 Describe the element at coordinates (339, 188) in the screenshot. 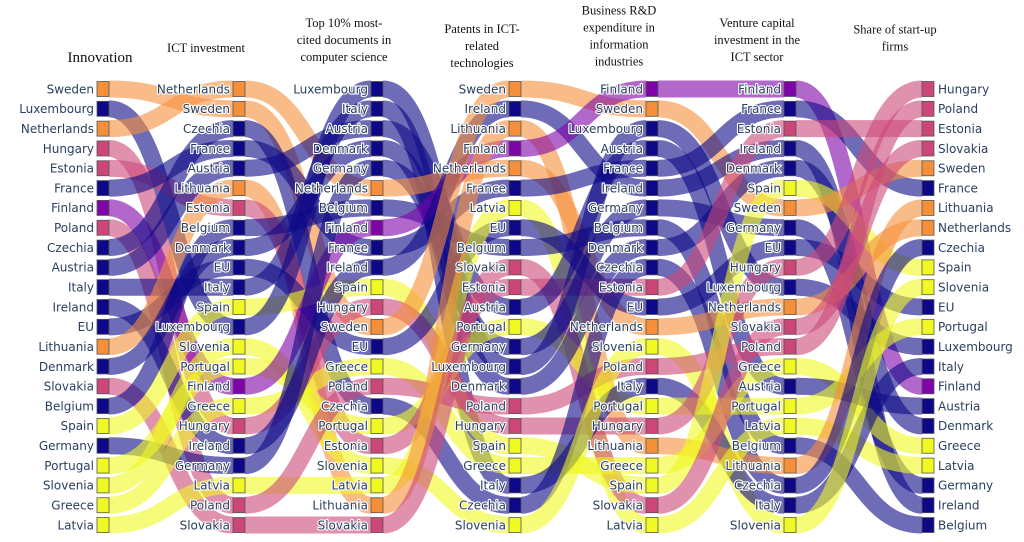

I see `node-netherlands-stage-3: Netherlands` at that location.